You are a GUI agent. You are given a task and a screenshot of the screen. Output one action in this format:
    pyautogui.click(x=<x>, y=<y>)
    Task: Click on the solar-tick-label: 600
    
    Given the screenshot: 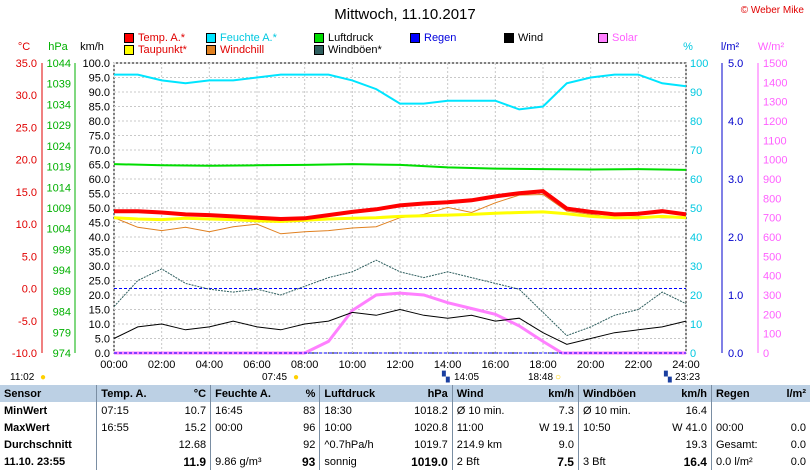 What is the action you would take?
    pyautogui.click(x=772, y=238)
    